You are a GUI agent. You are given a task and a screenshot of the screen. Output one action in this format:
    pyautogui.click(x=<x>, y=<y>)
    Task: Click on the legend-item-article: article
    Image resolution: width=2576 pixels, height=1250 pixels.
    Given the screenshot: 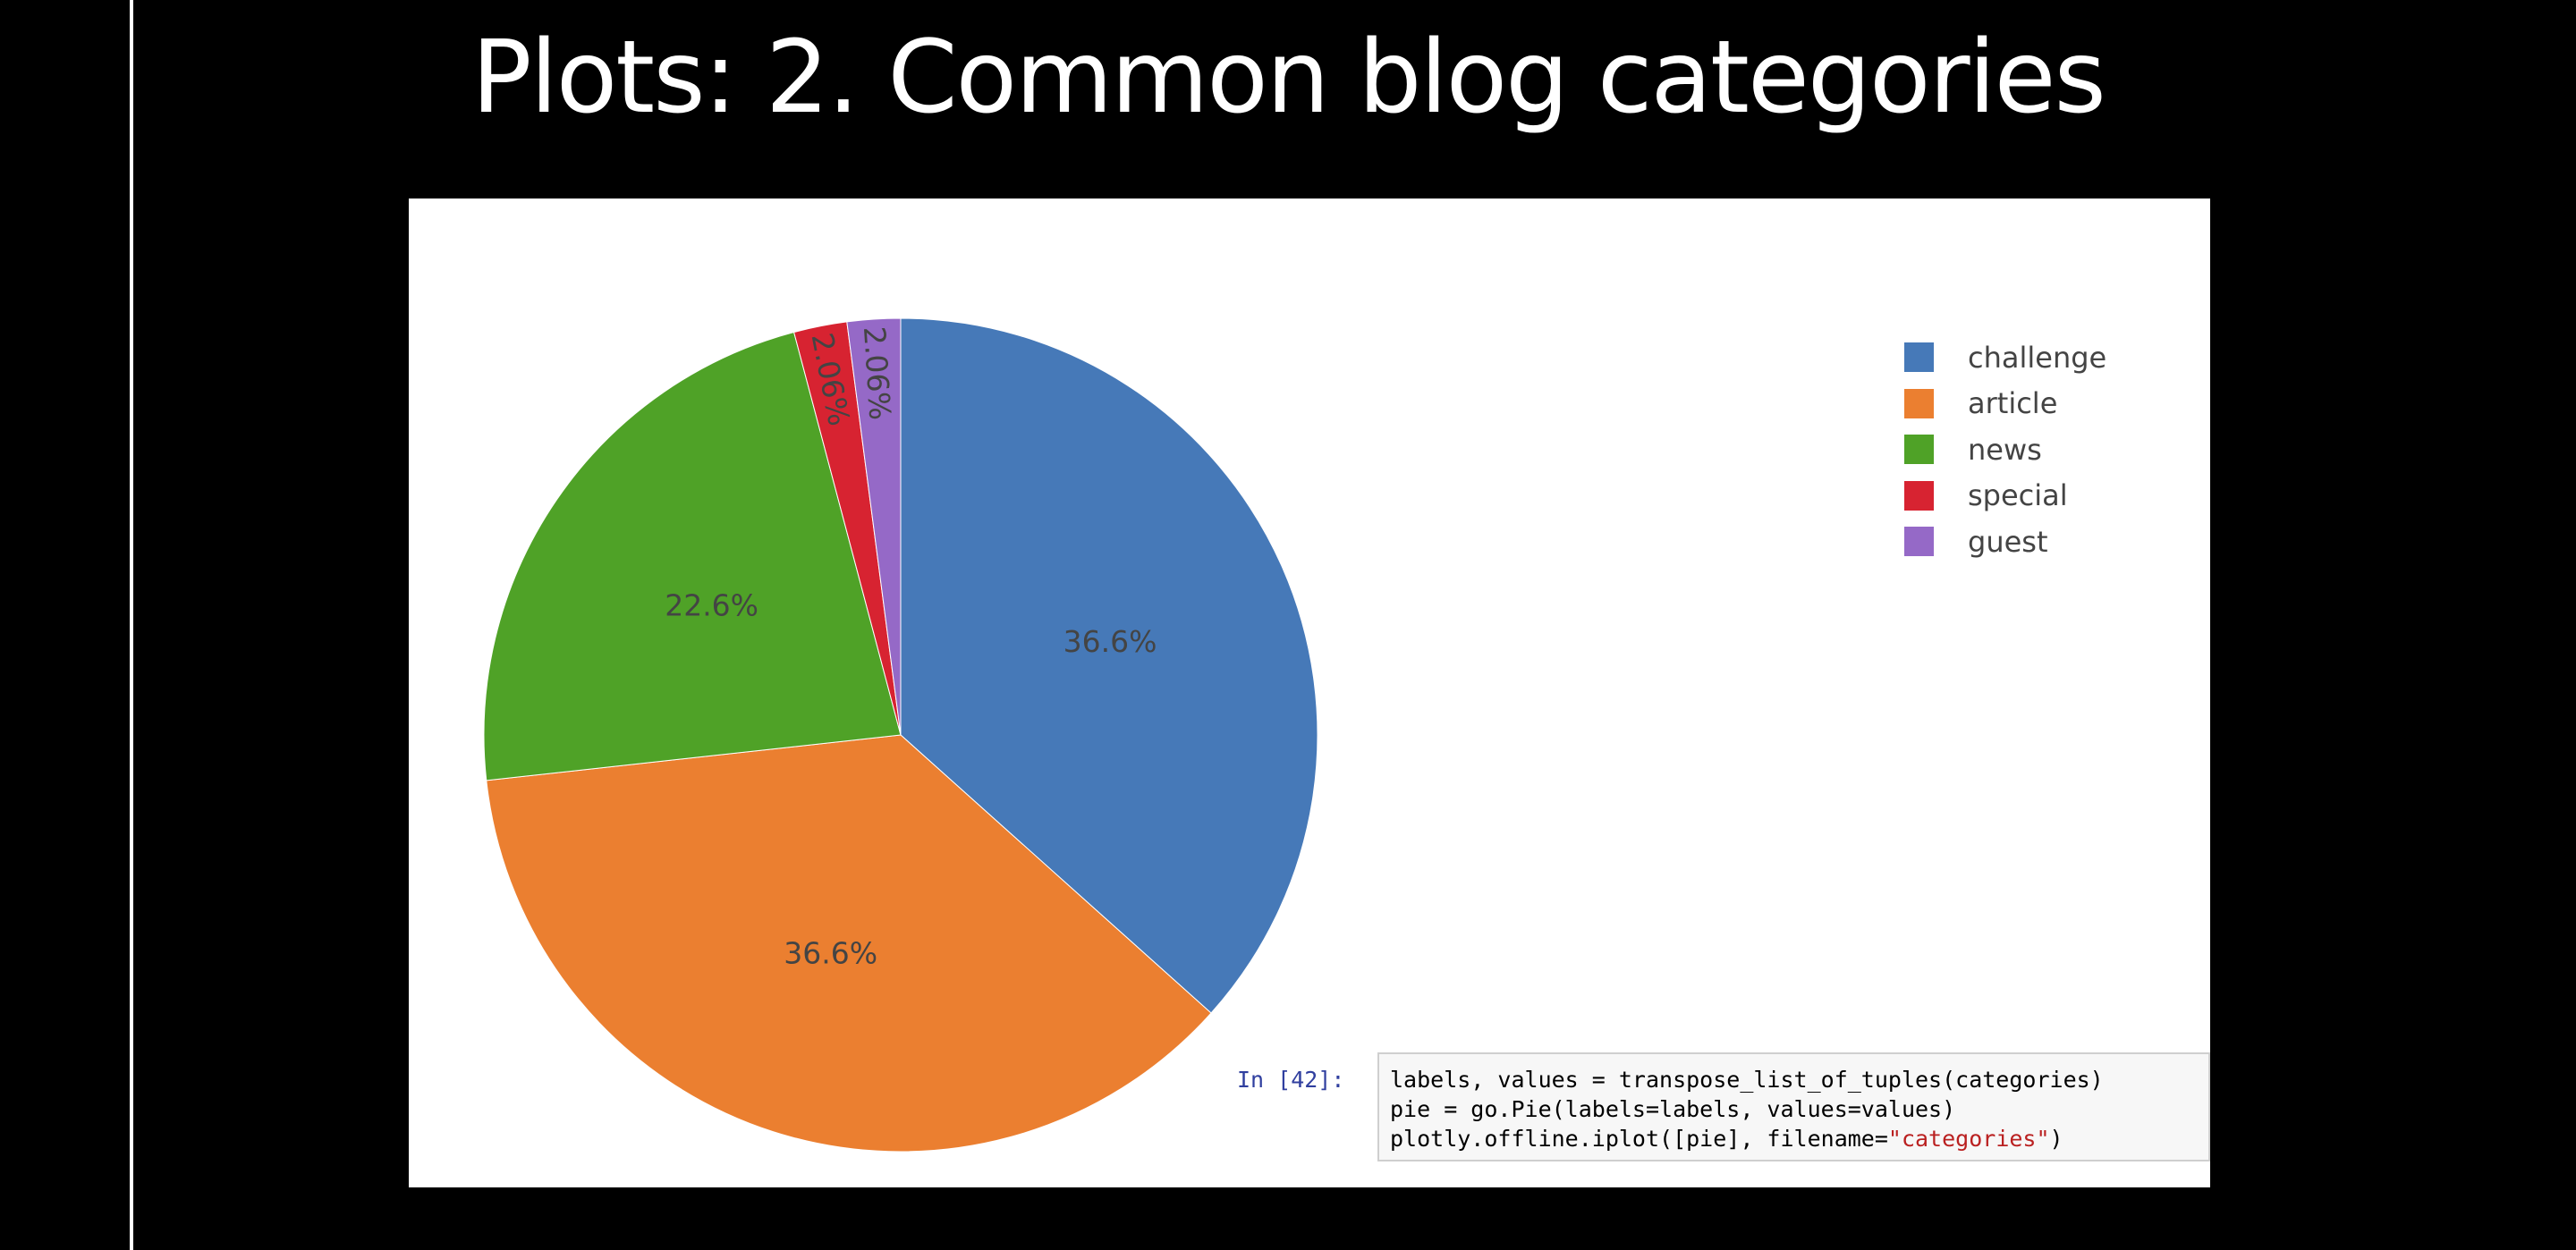 What is the action you would take?
    pyautogui.click(x=2005, y=404)
    